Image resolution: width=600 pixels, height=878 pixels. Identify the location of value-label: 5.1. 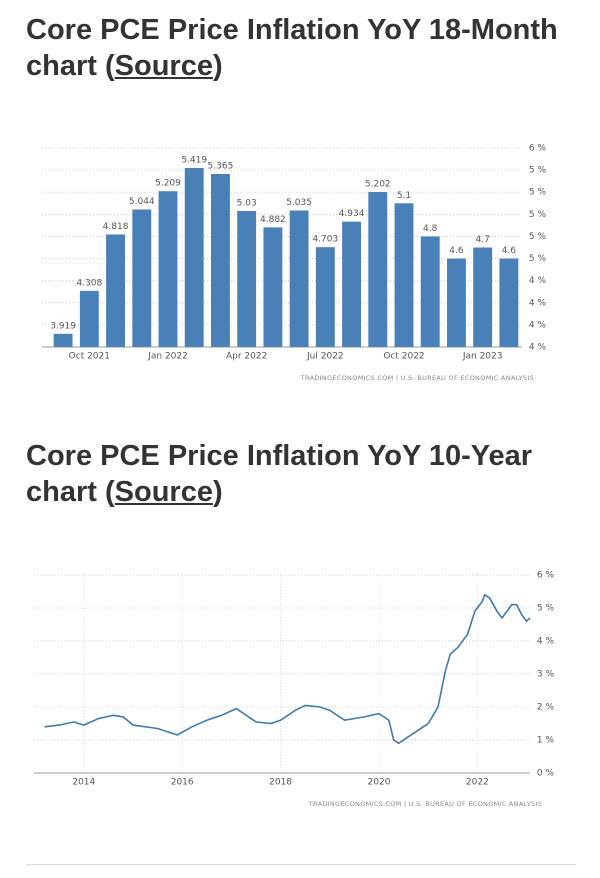
(404, 196).